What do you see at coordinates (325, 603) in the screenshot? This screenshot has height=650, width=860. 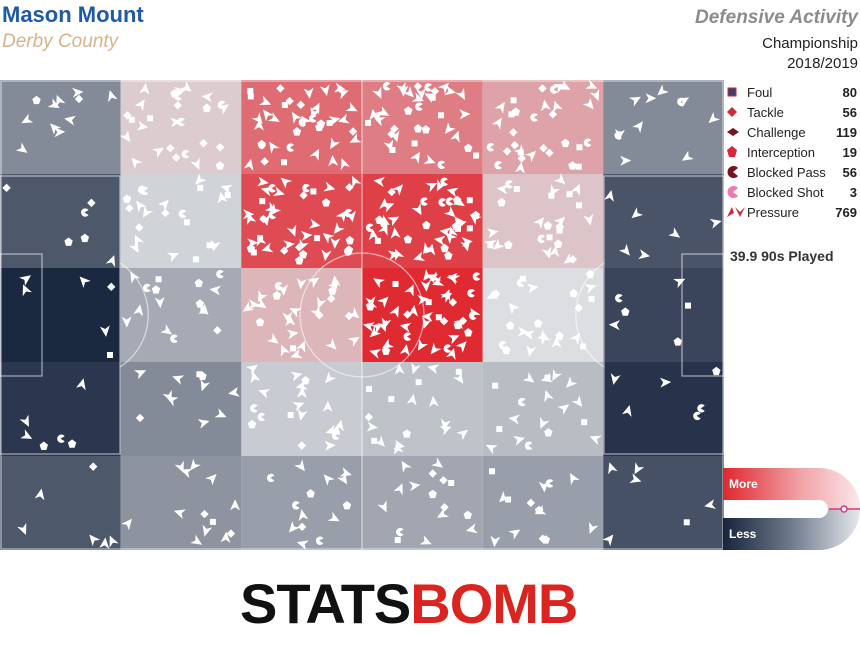 I see `logo-part-1: STATS` at bounding box center [325, 603].